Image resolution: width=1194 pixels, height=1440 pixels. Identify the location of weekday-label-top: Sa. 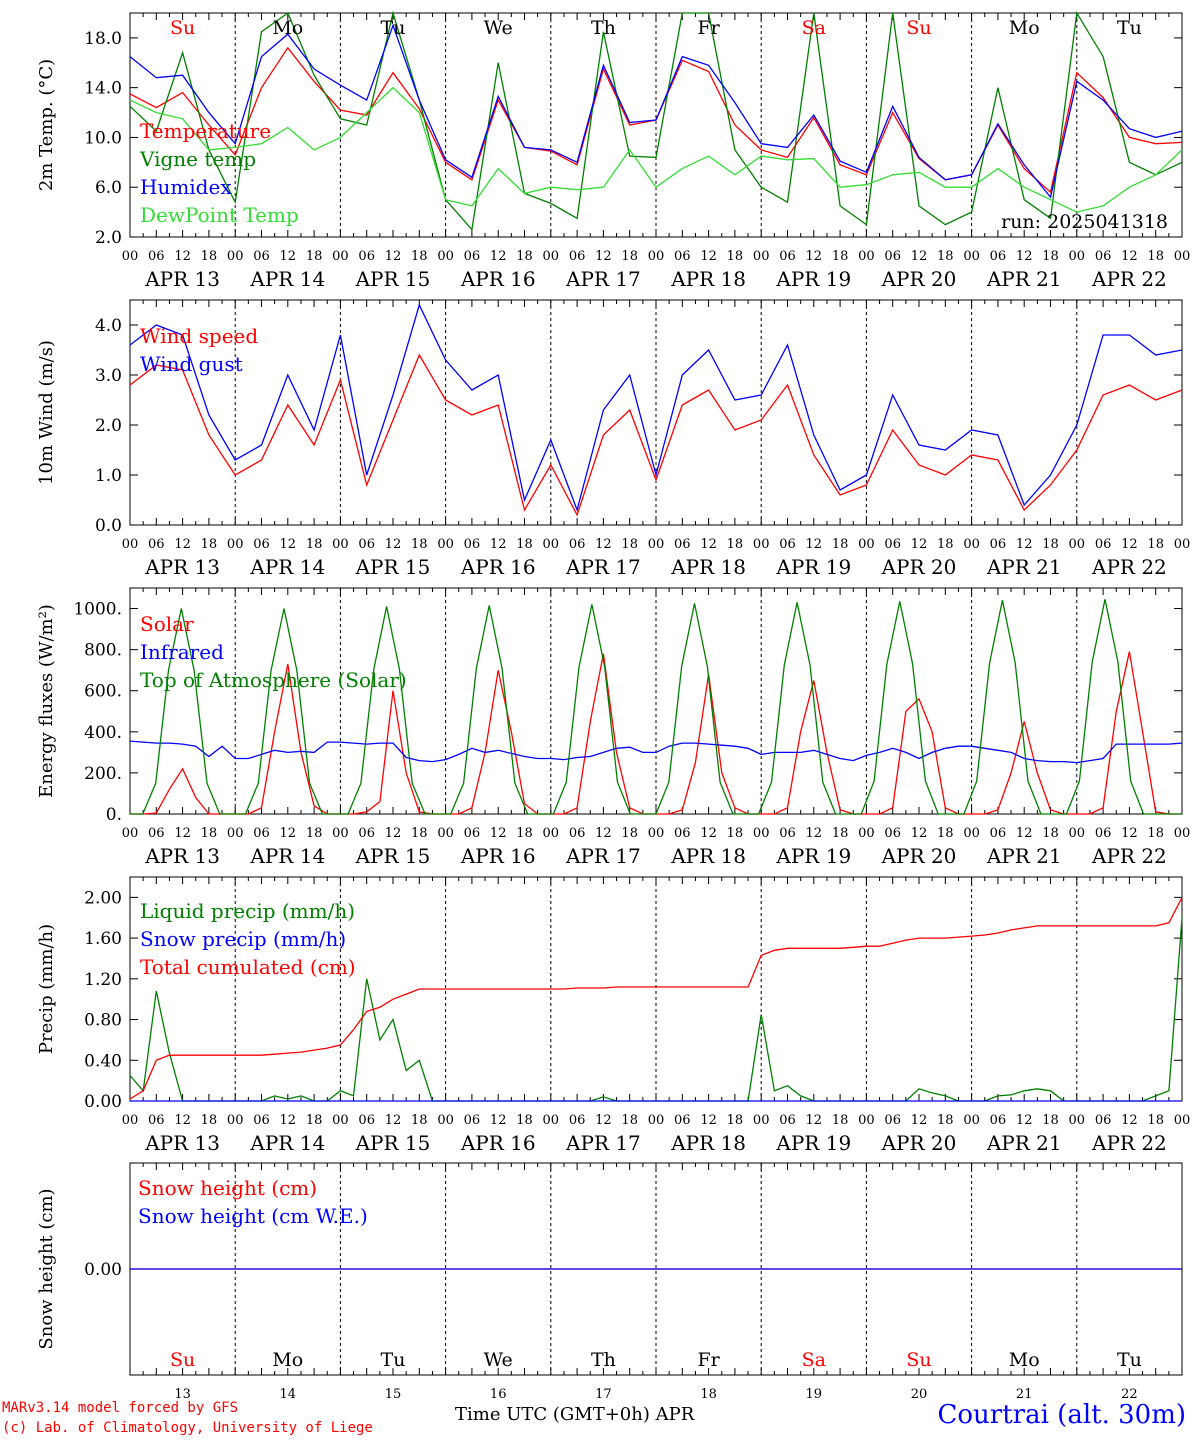
(814, 28).